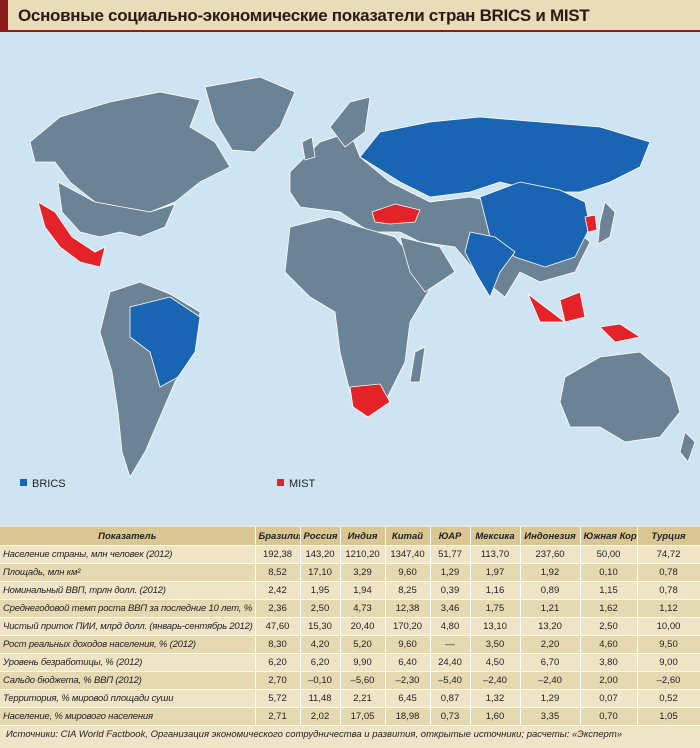  I want to click on table-cell: 1,15, so click(609, 590).